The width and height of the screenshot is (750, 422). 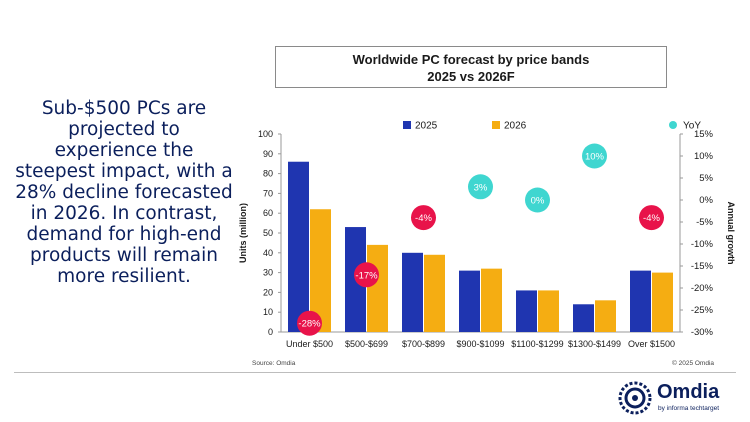 I want to click on chart-title-line2: 2025 vs 2026F, so click(x=471, y=76).